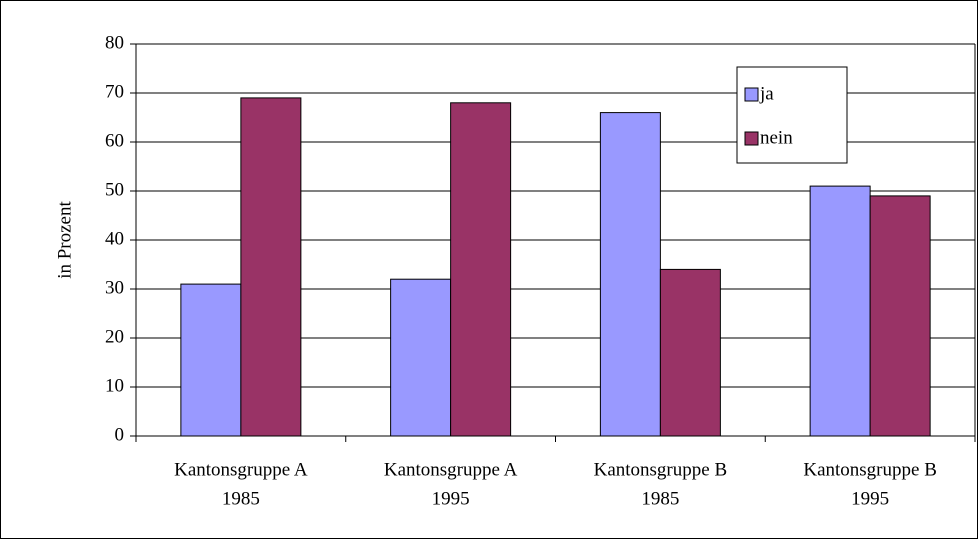 This screenshot has height=539, width=978. Describe the element at coordinates (114, 91) in the screenshot. I see `y-tick-label: 70` at that location.